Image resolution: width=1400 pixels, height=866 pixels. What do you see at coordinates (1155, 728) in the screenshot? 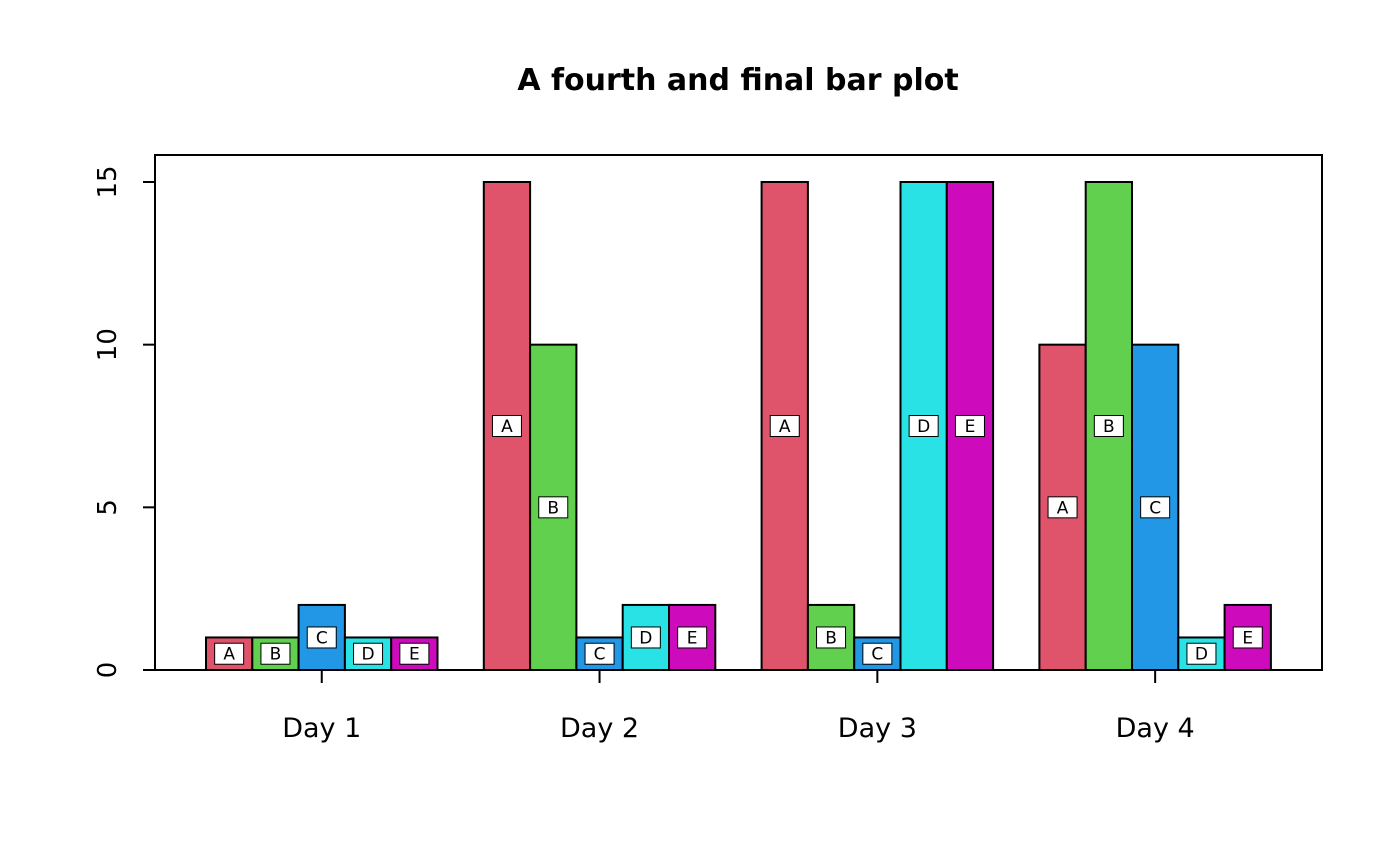
I see `x-axis-category-label: Day 4` at bounding box center [1155, 728].